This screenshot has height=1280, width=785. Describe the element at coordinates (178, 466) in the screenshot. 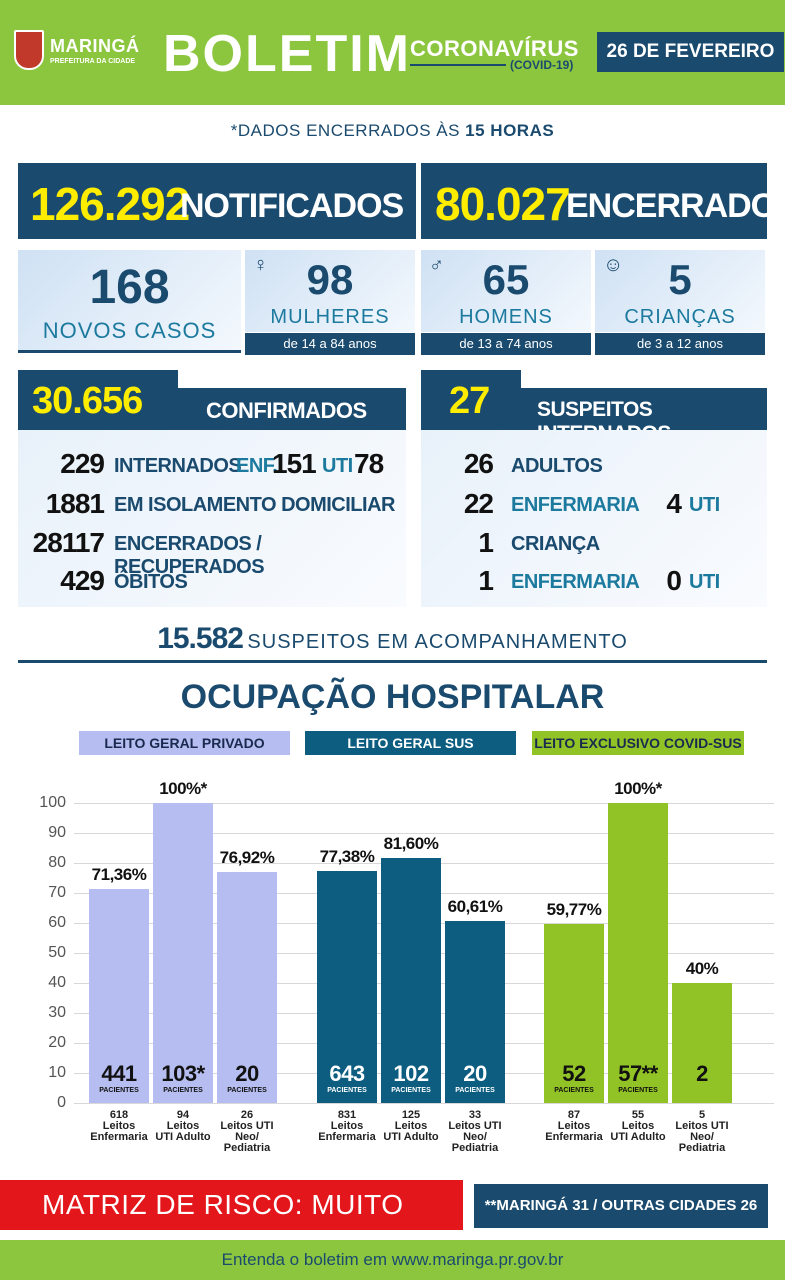

I see `confirmados-row-label: INTERNADOS` at that location.